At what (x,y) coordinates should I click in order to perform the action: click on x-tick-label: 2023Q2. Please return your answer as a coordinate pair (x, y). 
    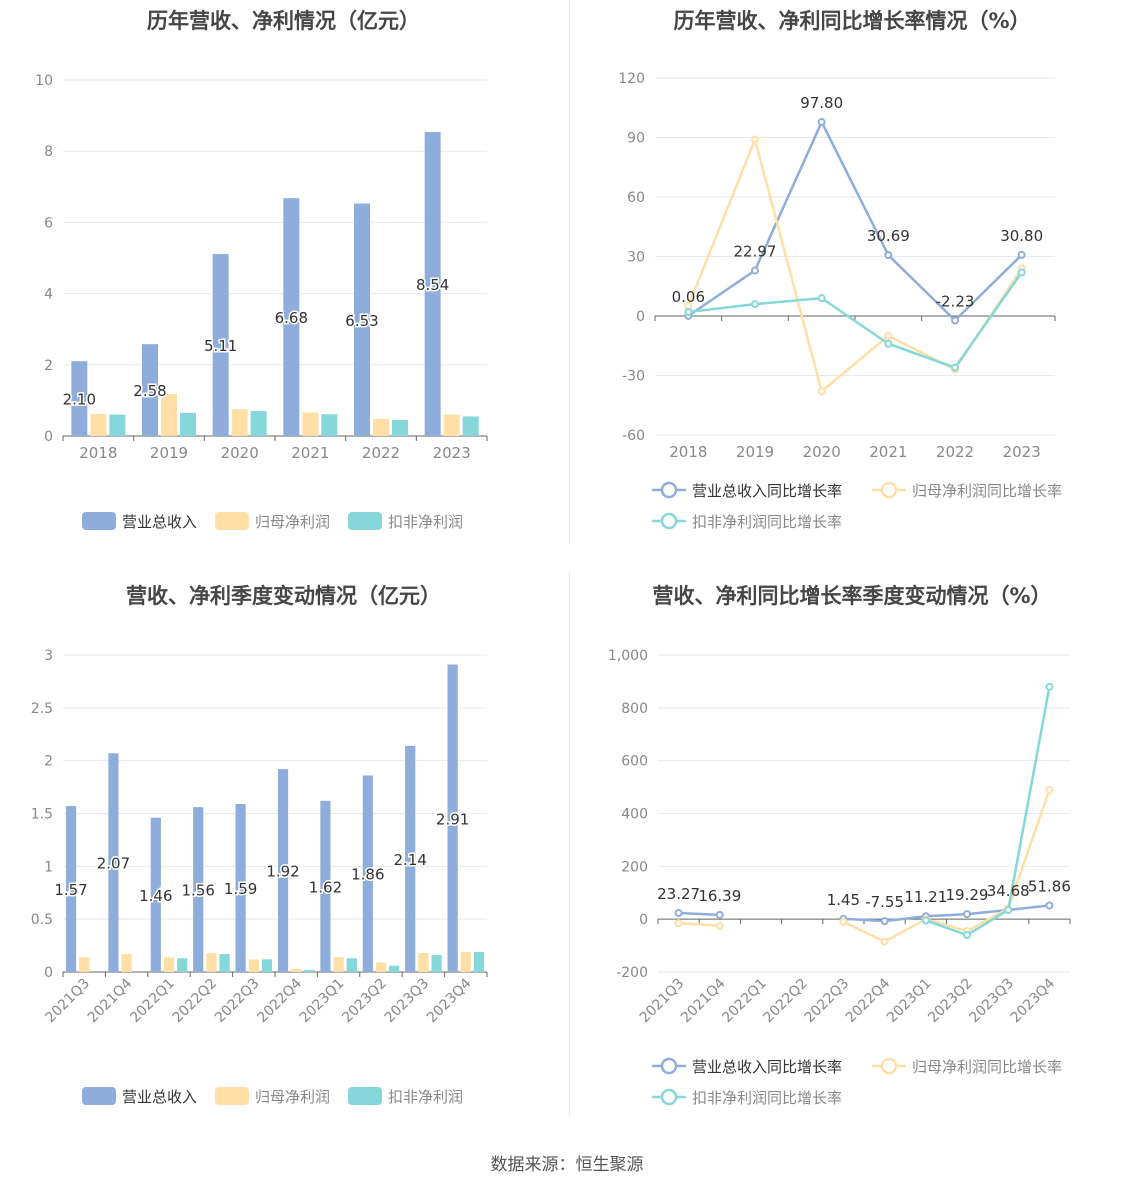
    Looking at the image, I should click on (364, 1001).